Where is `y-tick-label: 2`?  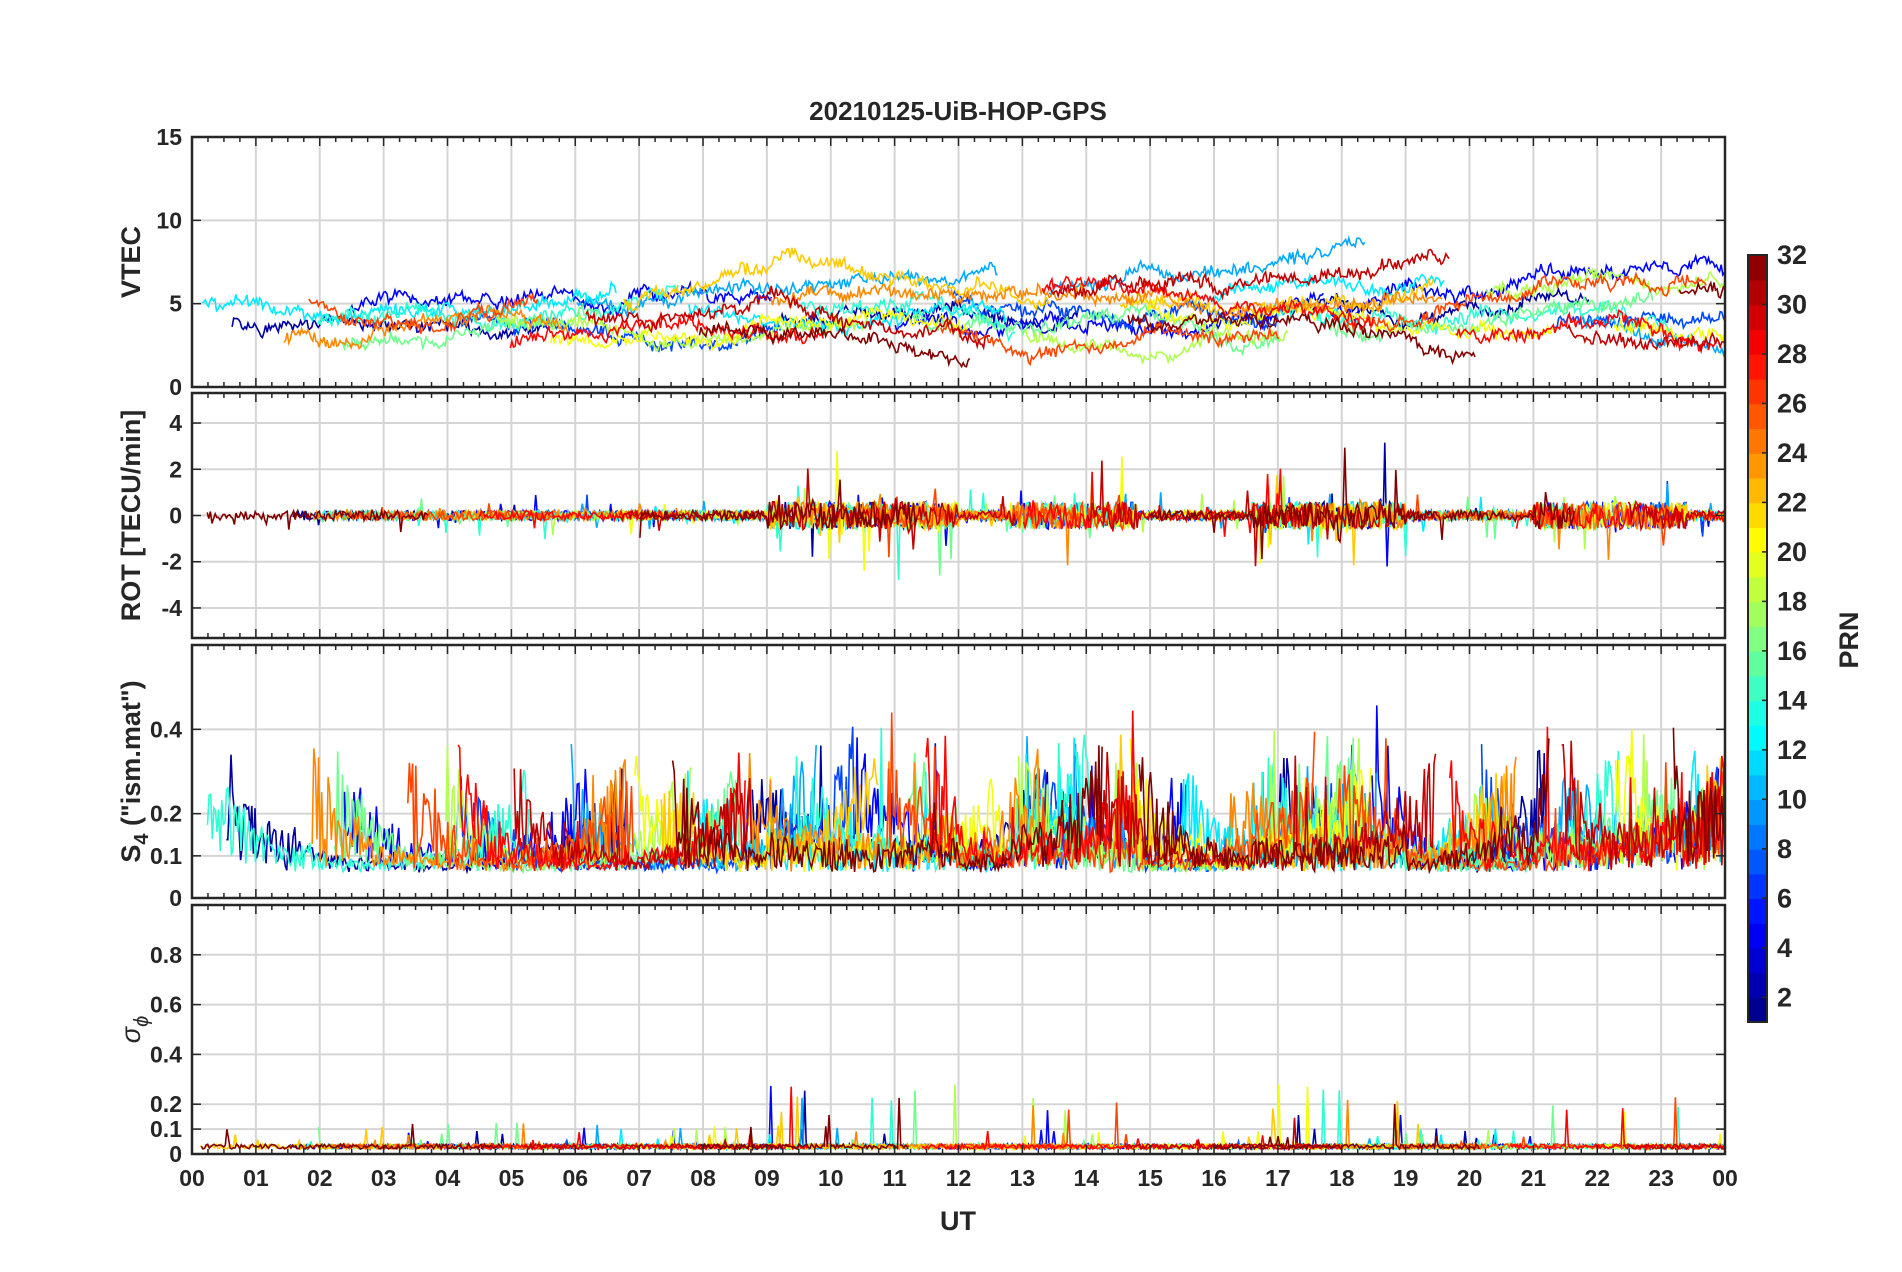
y-tick-label: 2 is located at coordinates (175, 469).